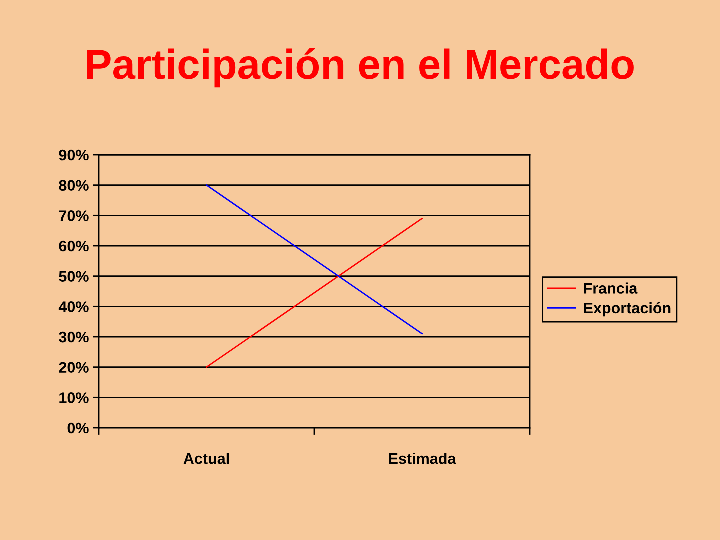  Describe the element at coordinates (207, 458) in the screenshot. I see `x-tick-label: Actual` at that location.